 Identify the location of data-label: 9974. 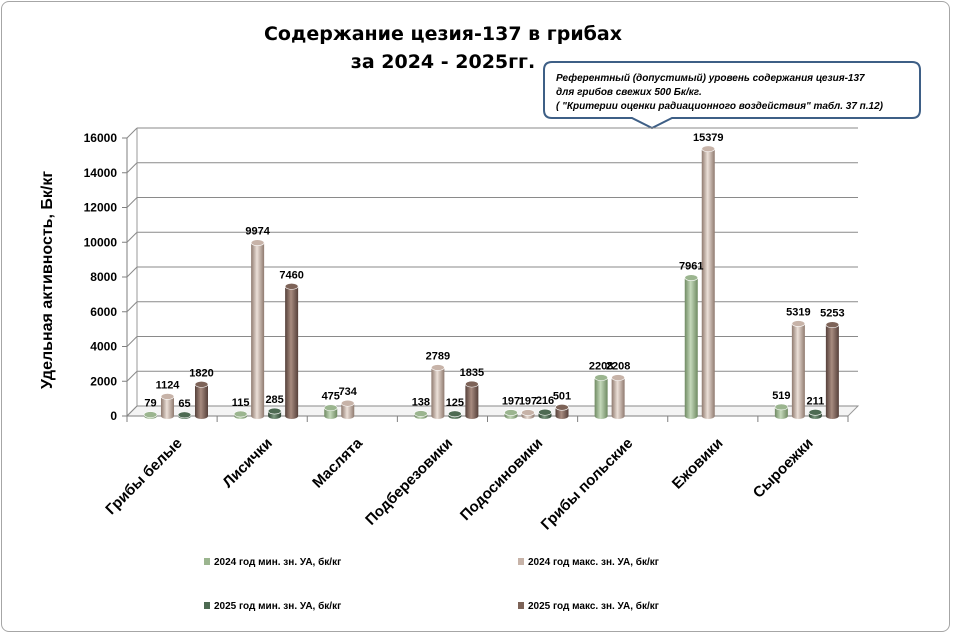
(257, 232).